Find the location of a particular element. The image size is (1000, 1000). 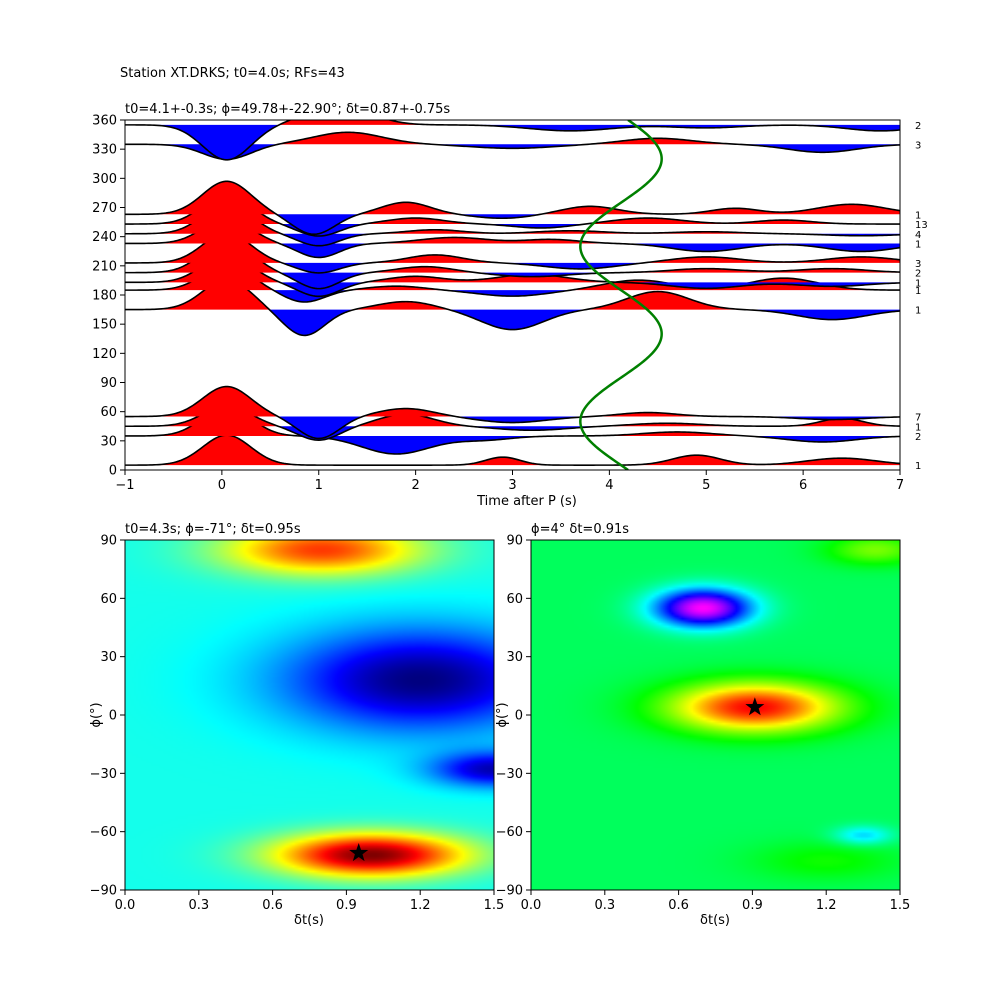

x-tick-label: 7 is located at coordinates (900, 485).